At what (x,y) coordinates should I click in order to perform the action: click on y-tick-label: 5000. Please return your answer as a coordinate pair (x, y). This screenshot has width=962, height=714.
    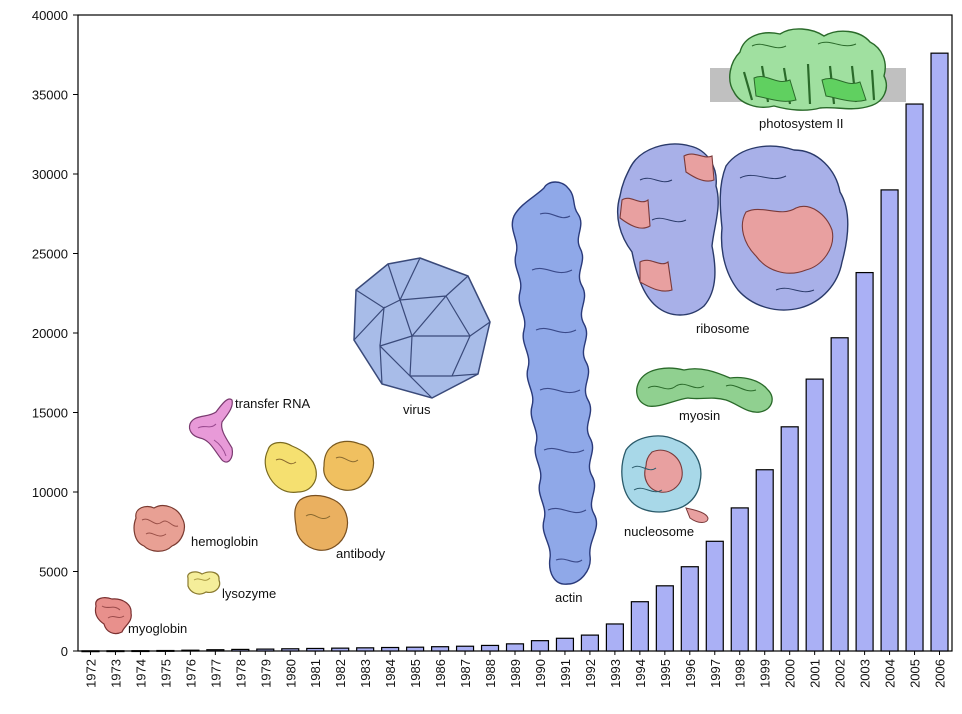
    Looking at the image, I should click on (53, 572).